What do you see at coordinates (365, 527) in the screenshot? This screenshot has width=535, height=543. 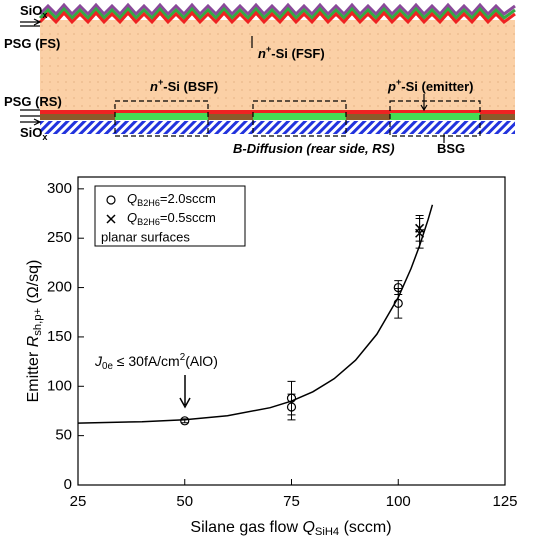 I see `text-part: (sccm)` at bounding box center [365, 527].